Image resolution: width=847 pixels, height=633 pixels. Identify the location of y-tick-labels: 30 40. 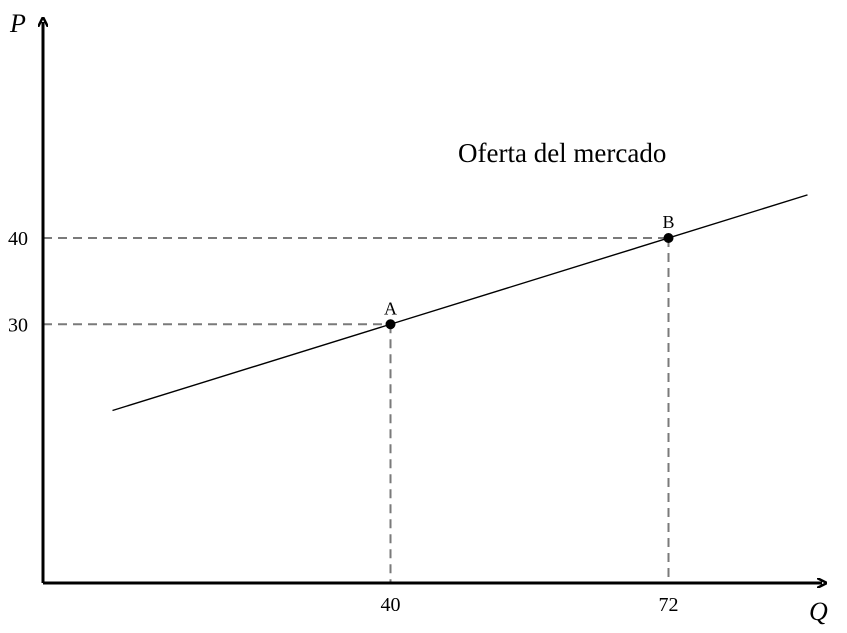
(18, 282).